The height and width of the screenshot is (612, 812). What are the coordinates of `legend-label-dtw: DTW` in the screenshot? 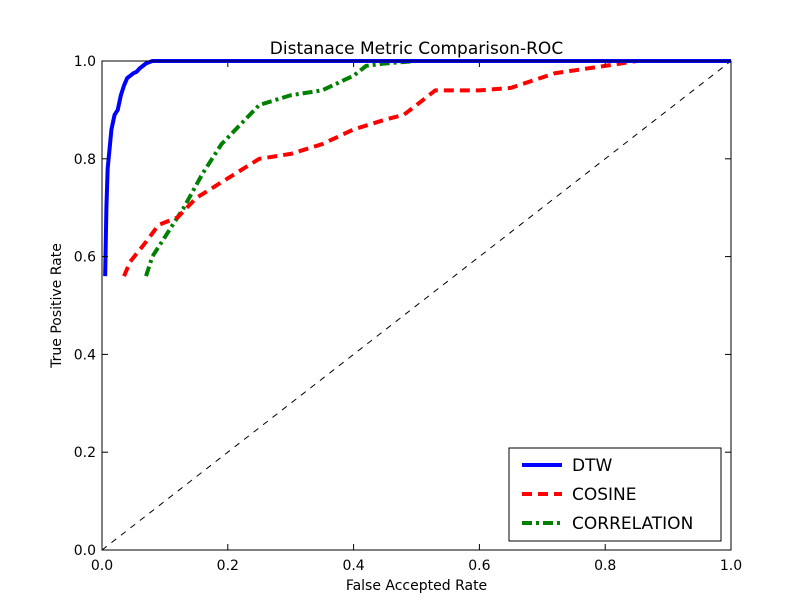 It's located at (592, 466).